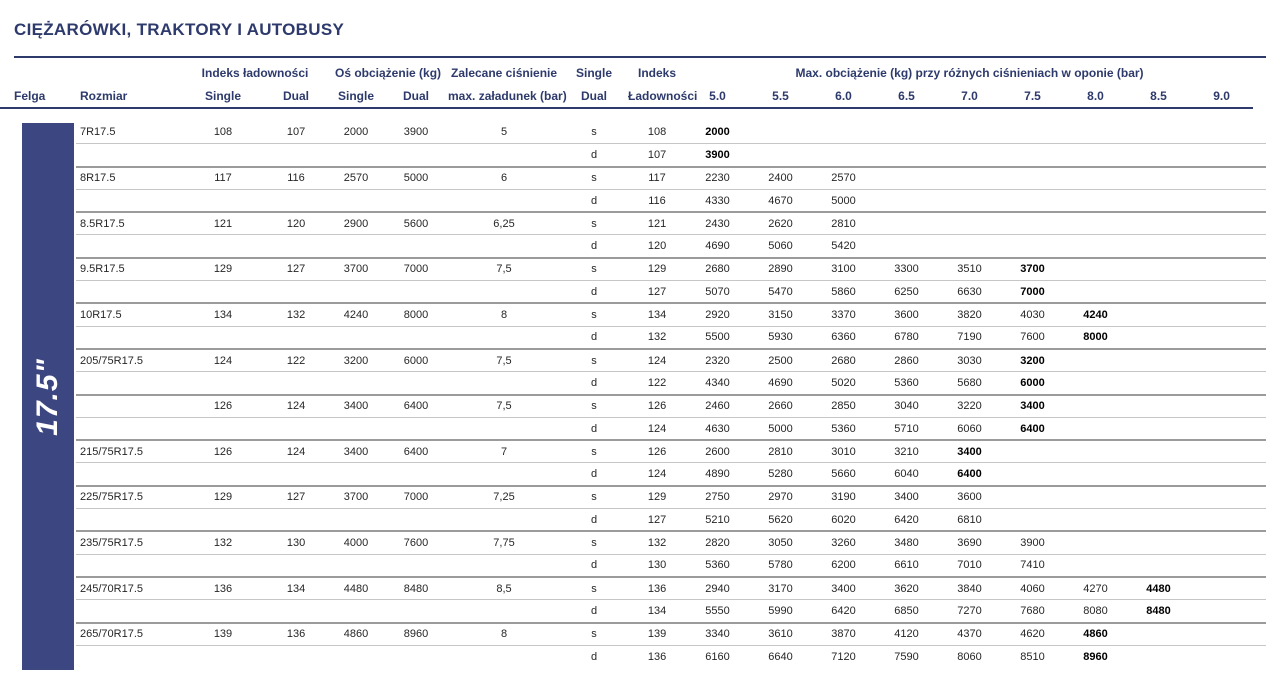  Describe the element at coordinates (129, 178) in the screenshot. I see `size-cell: 8R17.5` at that location.